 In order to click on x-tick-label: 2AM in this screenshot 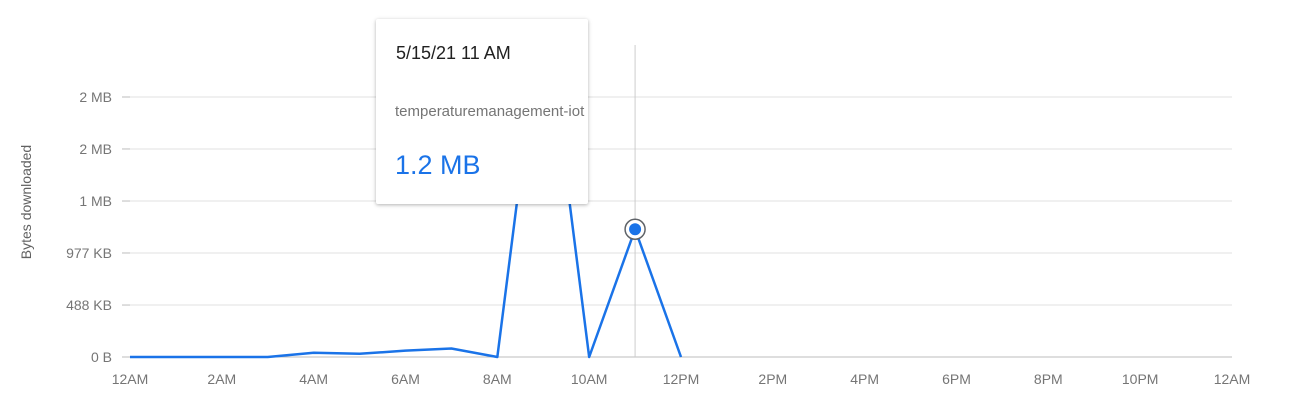, I will do `click(221, 379)`.